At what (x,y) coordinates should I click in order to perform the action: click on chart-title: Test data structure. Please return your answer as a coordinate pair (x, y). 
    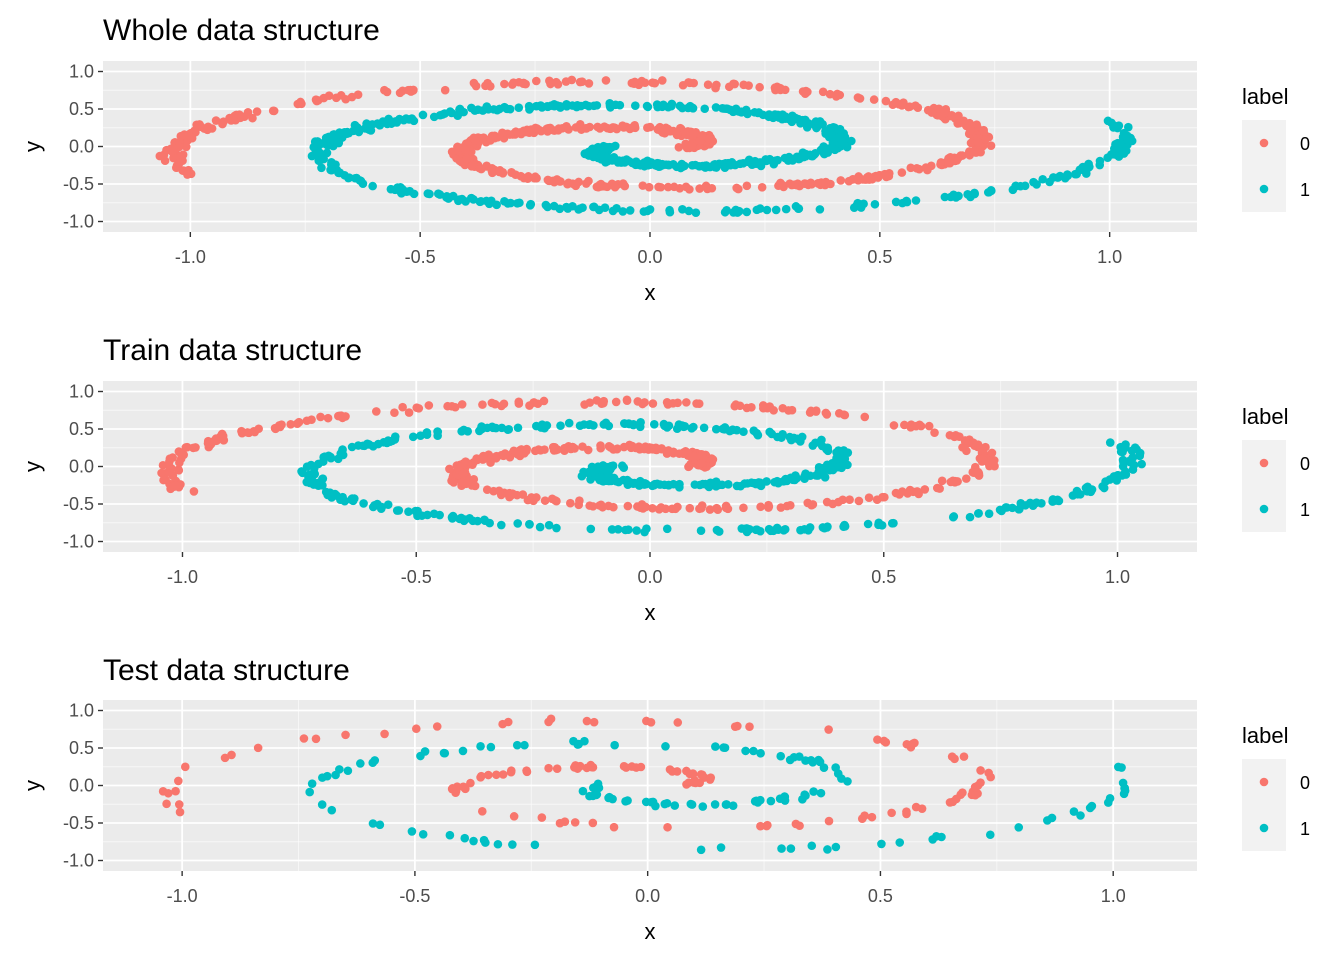
    Looking at the image, I should click on (226, 670).